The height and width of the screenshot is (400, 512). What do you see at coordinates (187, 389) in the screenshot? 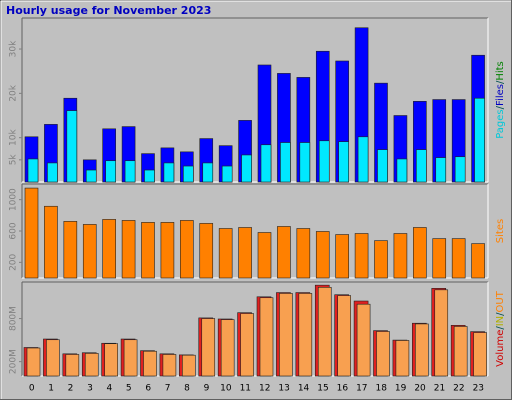
I see `x-tick-label: 8` at bounding box center [187, 389].